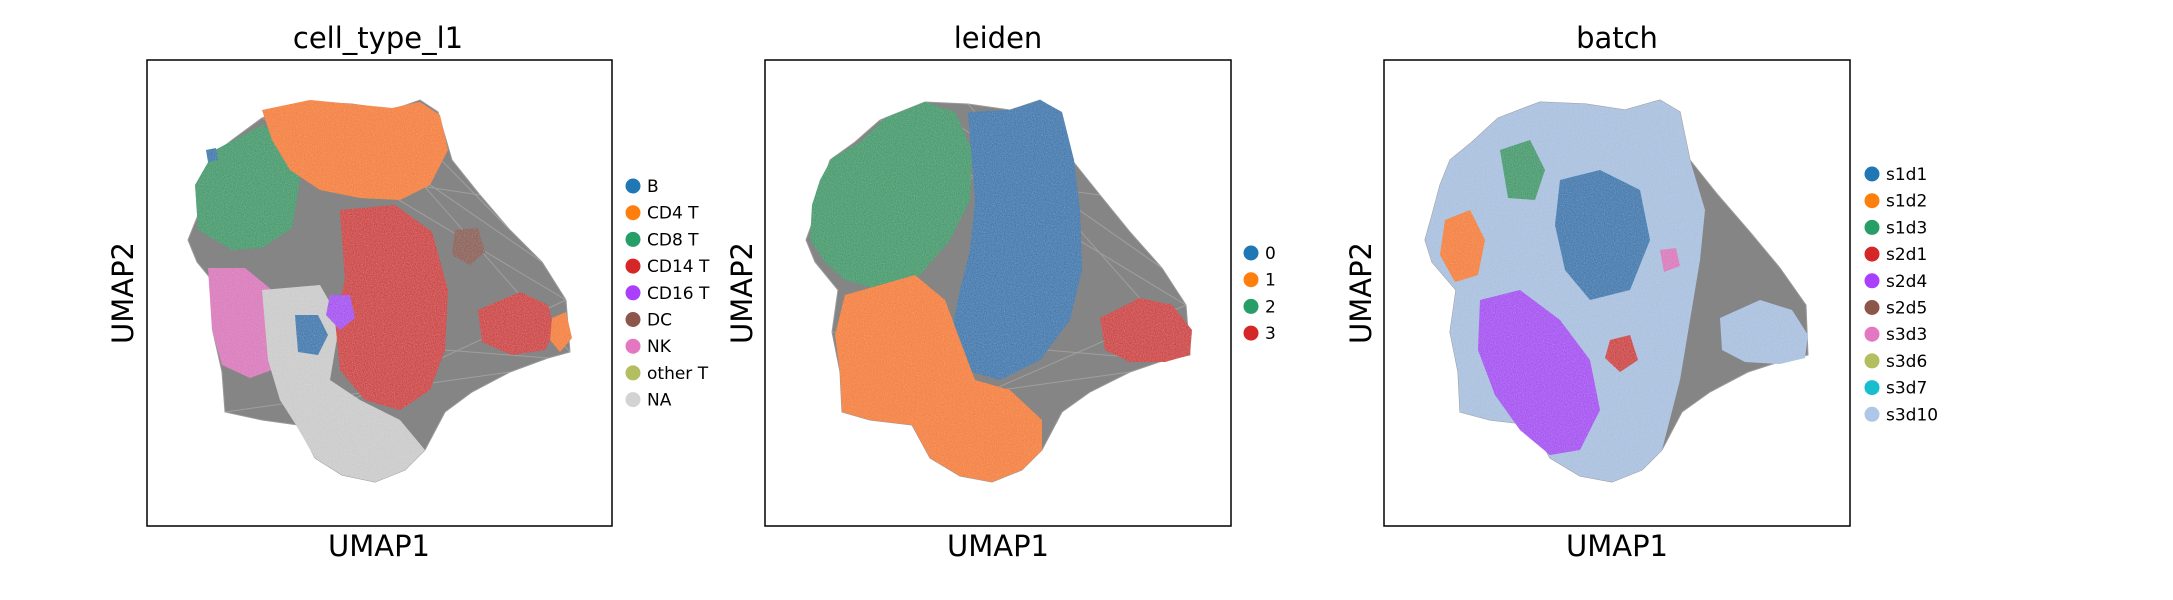  I want to click on legend-label: NK, so click(659, 347).